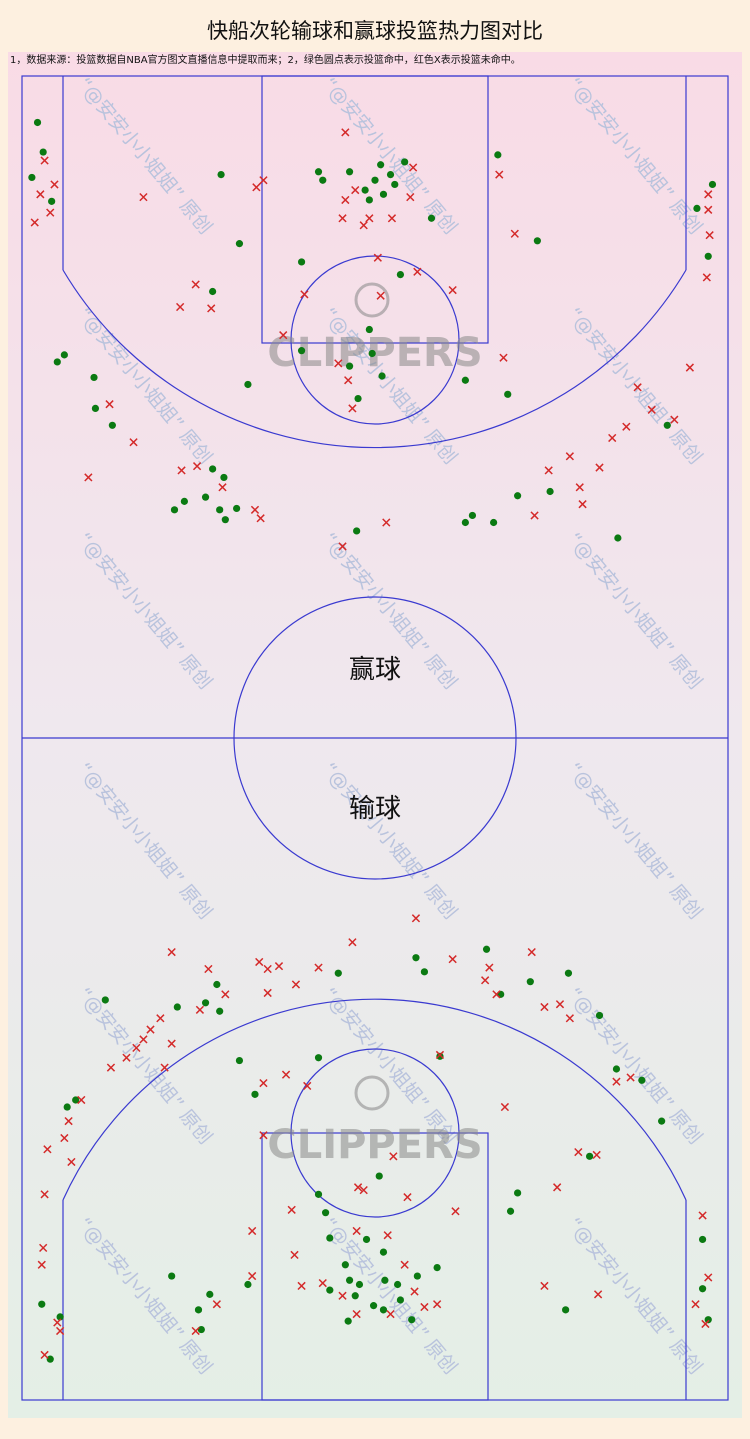 The image size is (750, 1439). I want to click on center-circle, so click(375, 738).